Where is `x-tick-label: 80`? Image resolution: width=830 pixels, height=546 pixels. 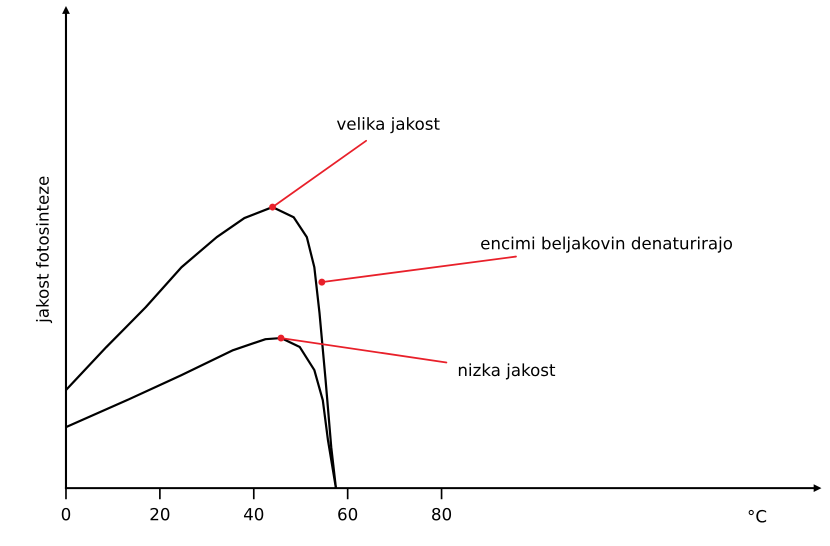 x-tick-label: 80 is located at coordinates (442, 514).